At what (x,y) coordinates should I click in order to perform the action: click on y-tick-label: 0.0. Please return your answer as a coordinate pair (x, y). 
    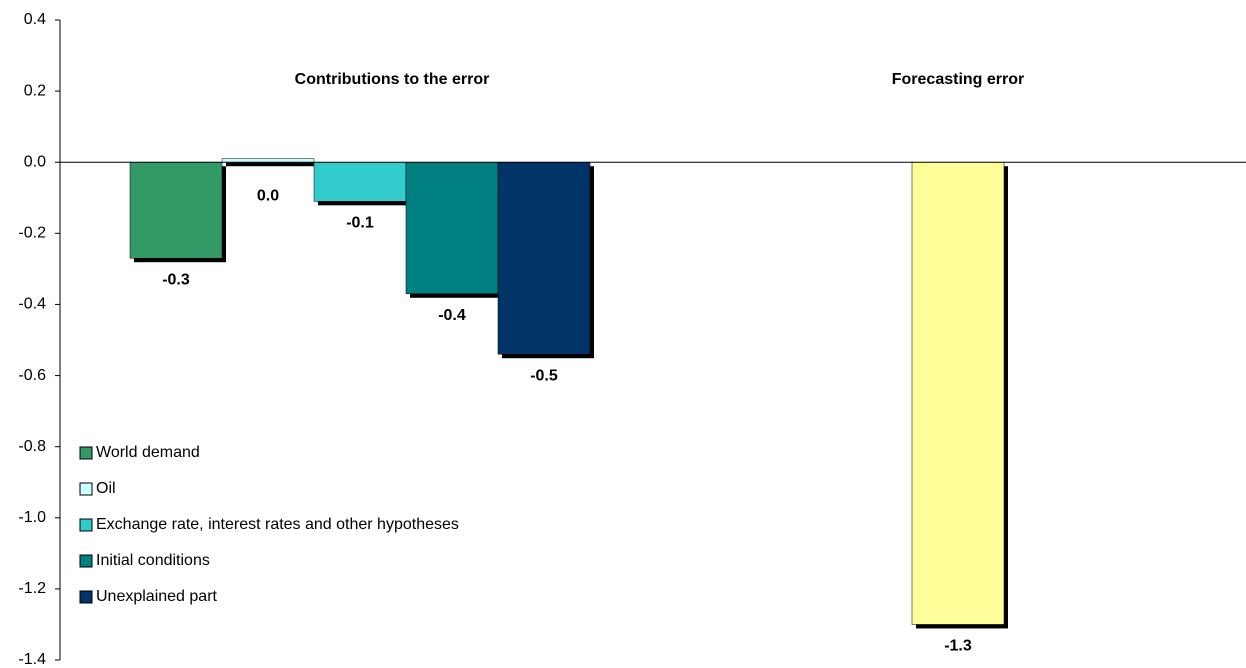
    Looking at the image, I should click on (35, 161).